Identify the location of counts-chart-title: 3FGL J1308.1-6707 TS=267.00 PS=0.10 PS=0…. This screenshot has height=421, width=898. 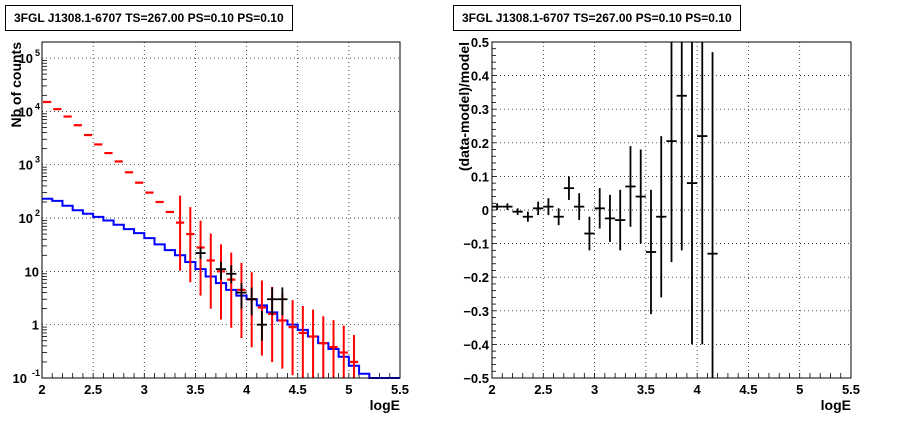
(149, 18).